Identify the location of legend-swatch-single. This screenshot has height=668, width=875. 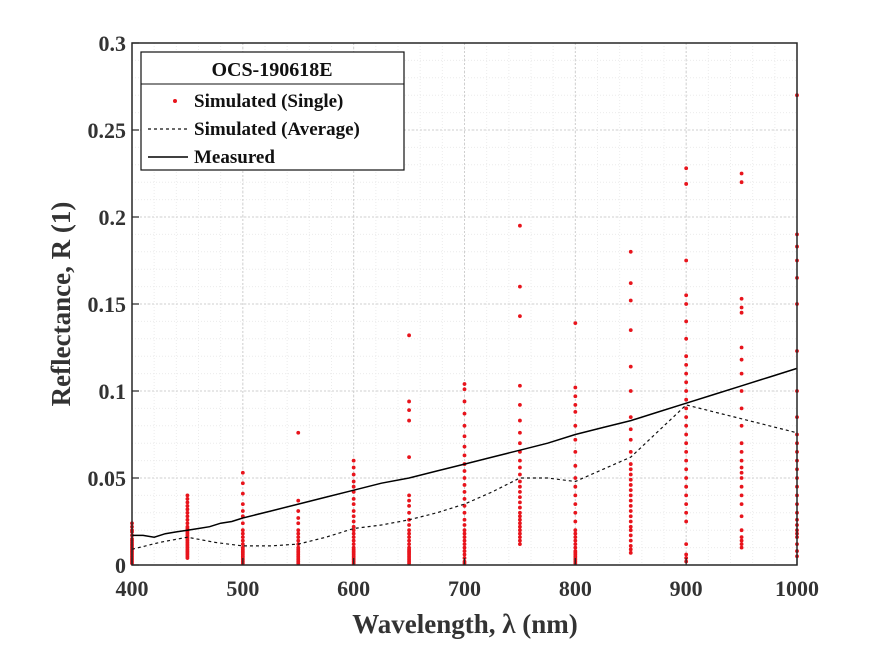
(175, 101).